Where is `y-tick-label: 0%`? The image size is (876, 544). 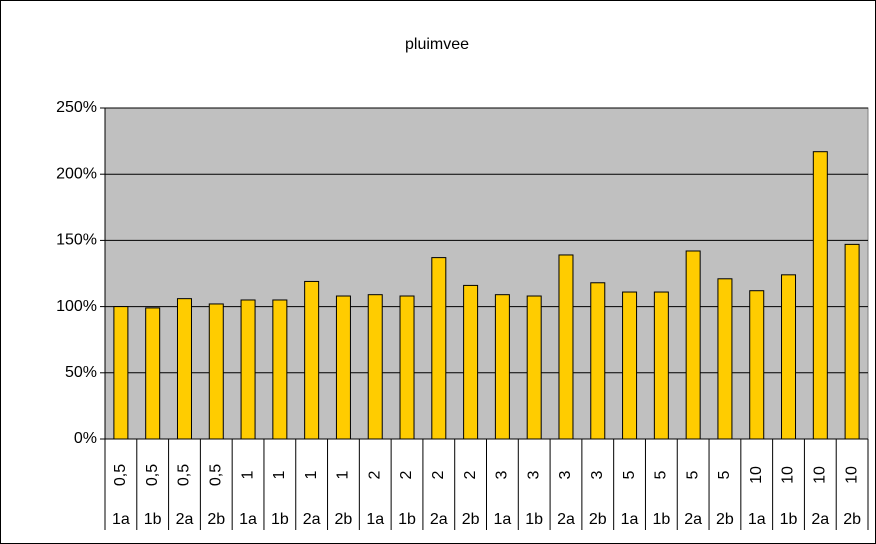
y-tick-label: 0% is located at coordinates (85, 438).